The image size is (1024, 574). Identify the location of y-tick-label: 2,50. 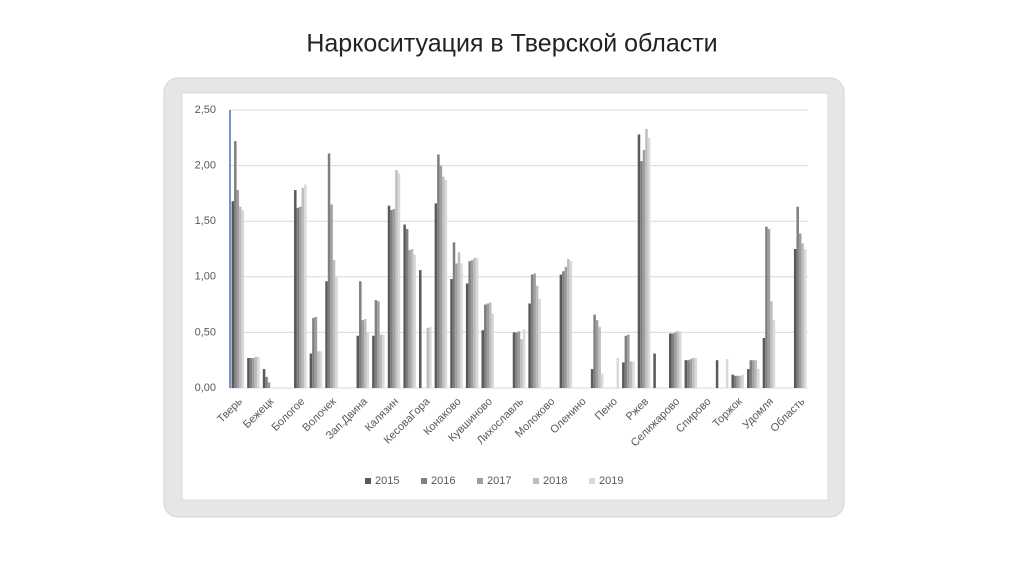
(205, 110).